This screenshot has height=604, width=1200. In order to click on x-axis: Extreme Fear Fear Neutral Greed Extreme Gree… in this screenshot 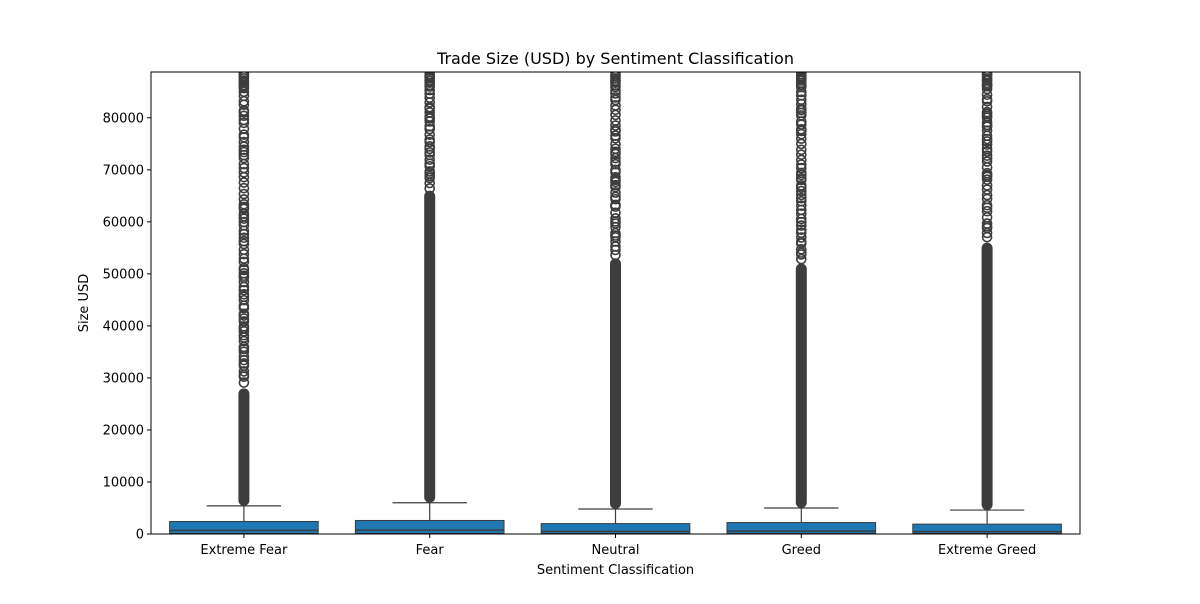, I will do `click(618, 546)`.